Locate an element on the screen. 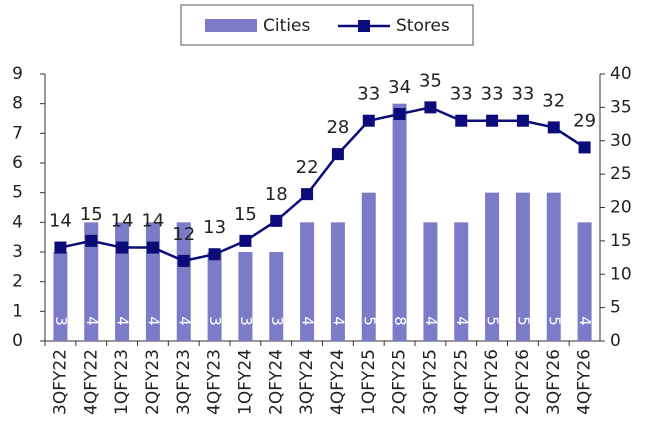  x-tick-label: 2QFY26 is located at coordinates (523, 382).